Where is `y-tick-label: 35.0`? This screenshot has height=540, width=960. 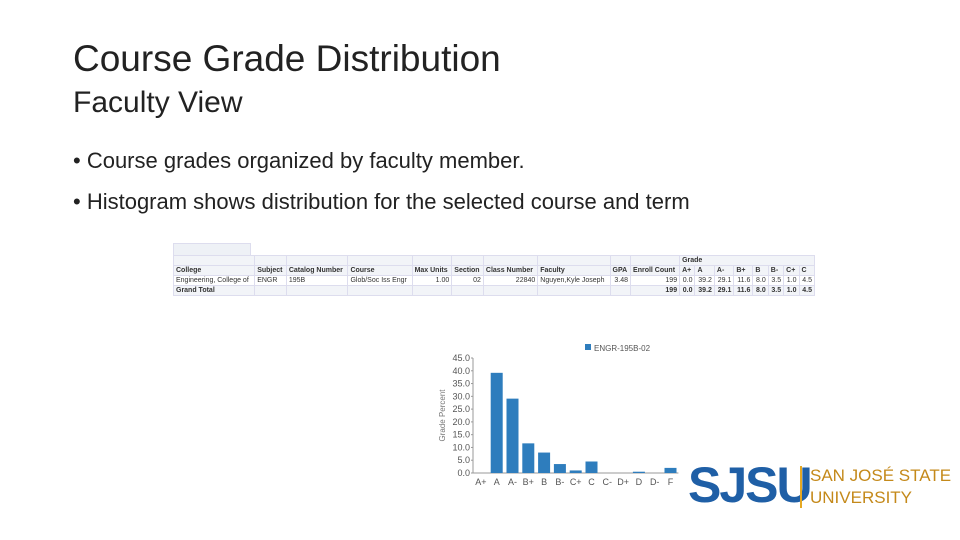
y-tick-label: 35.0 is located at coordinates (461, 384).